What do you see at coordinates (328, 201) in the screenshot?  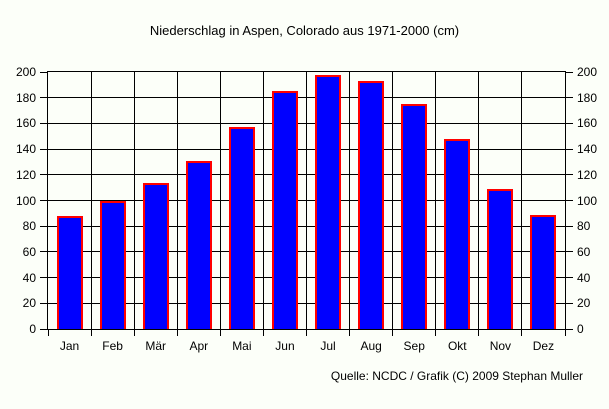 I see `bar-jul` at bounding box center [328, 201].